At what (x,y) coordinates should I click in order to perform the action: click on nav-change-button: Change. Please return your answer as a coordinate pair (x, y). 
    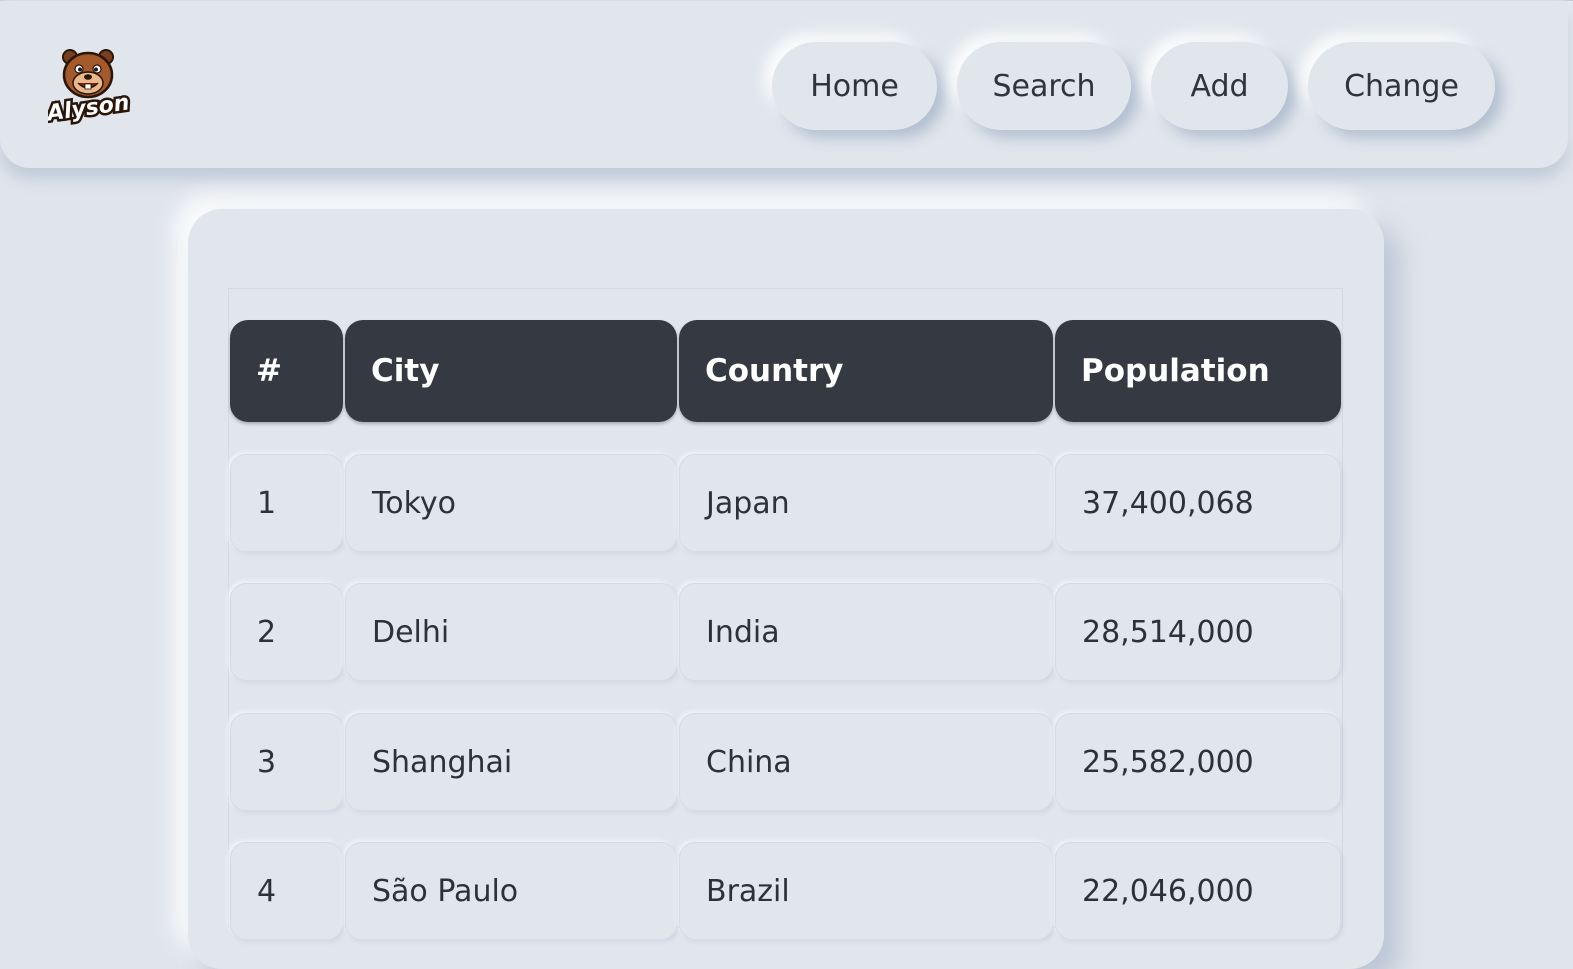
    Looking at the image, I should click on (1401, 86).